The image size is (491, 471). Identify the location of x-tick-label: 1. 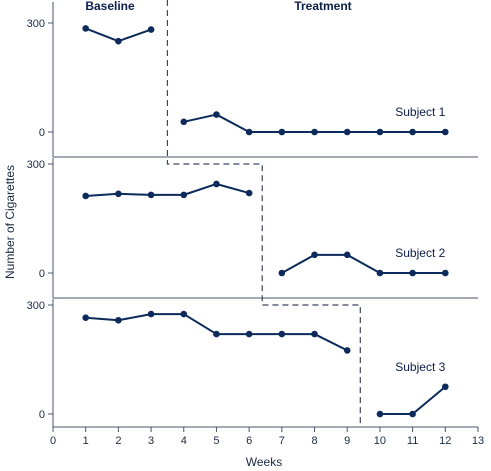
(86, 441).